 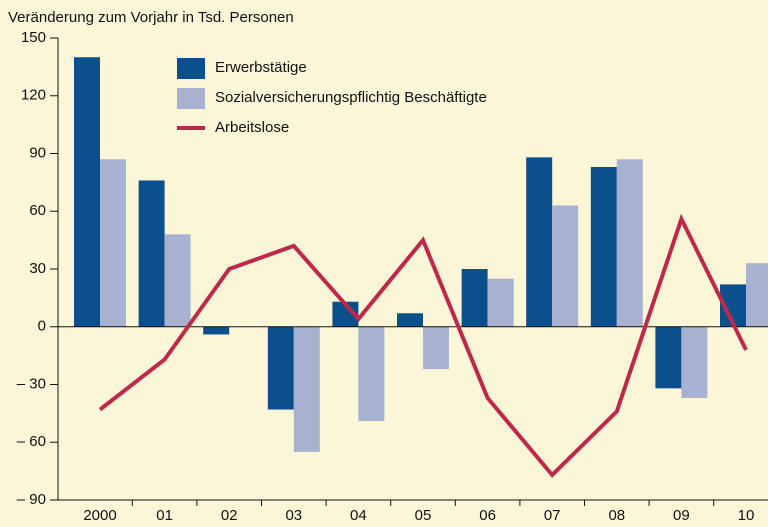 What do you see at coordinates (487, 515) in the screenshot?
I see `x-tick-label: 06` at bounding box center [487, 515].